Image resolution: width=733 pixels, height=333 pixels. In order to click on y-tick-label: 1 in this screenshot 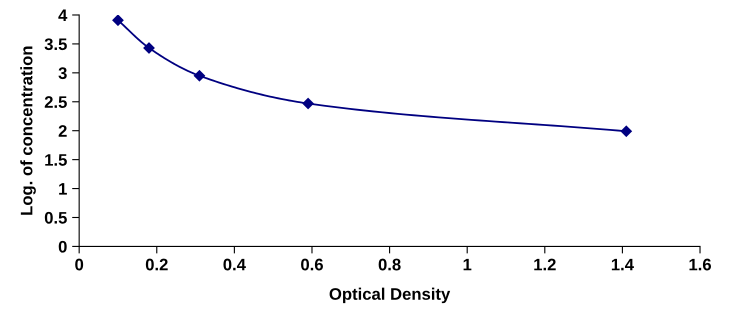, I will do `click(63, 189)`.